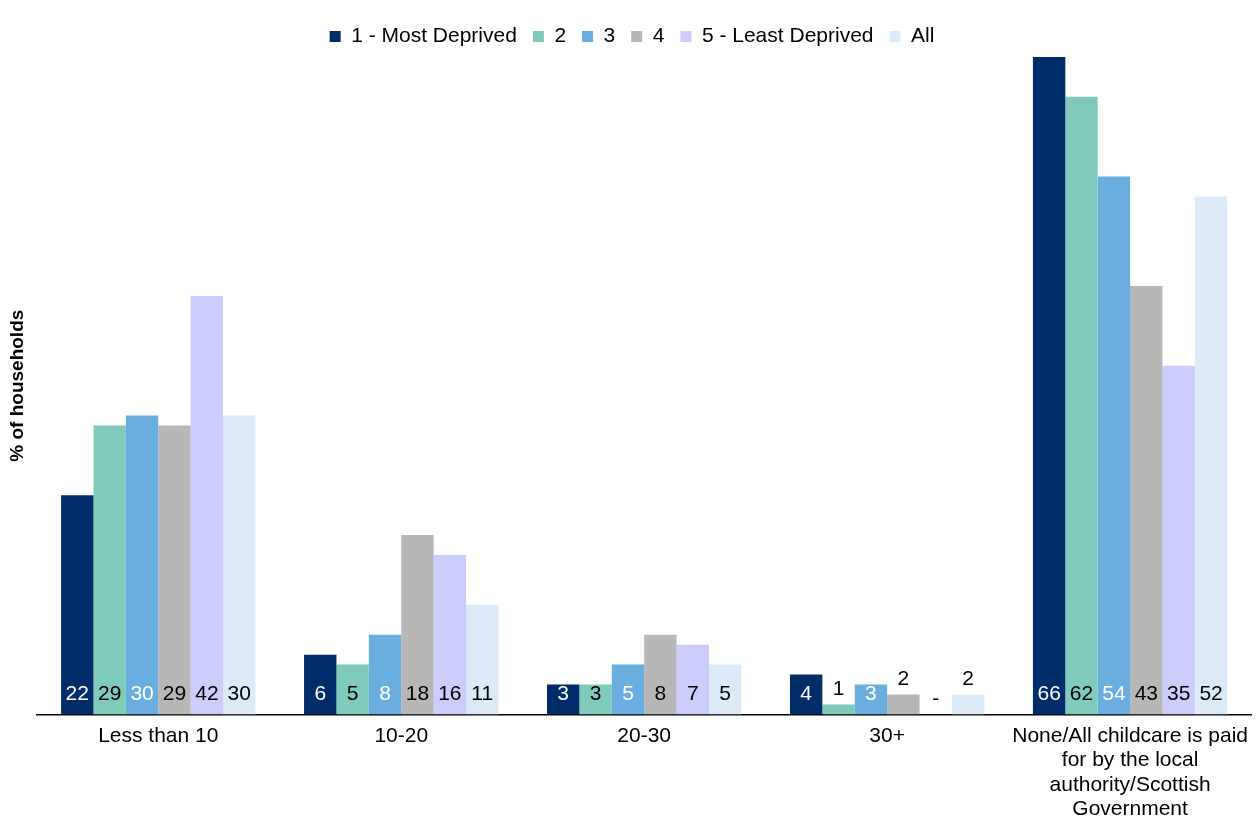  I want to click on data-label: 35, so click(1179, 693).